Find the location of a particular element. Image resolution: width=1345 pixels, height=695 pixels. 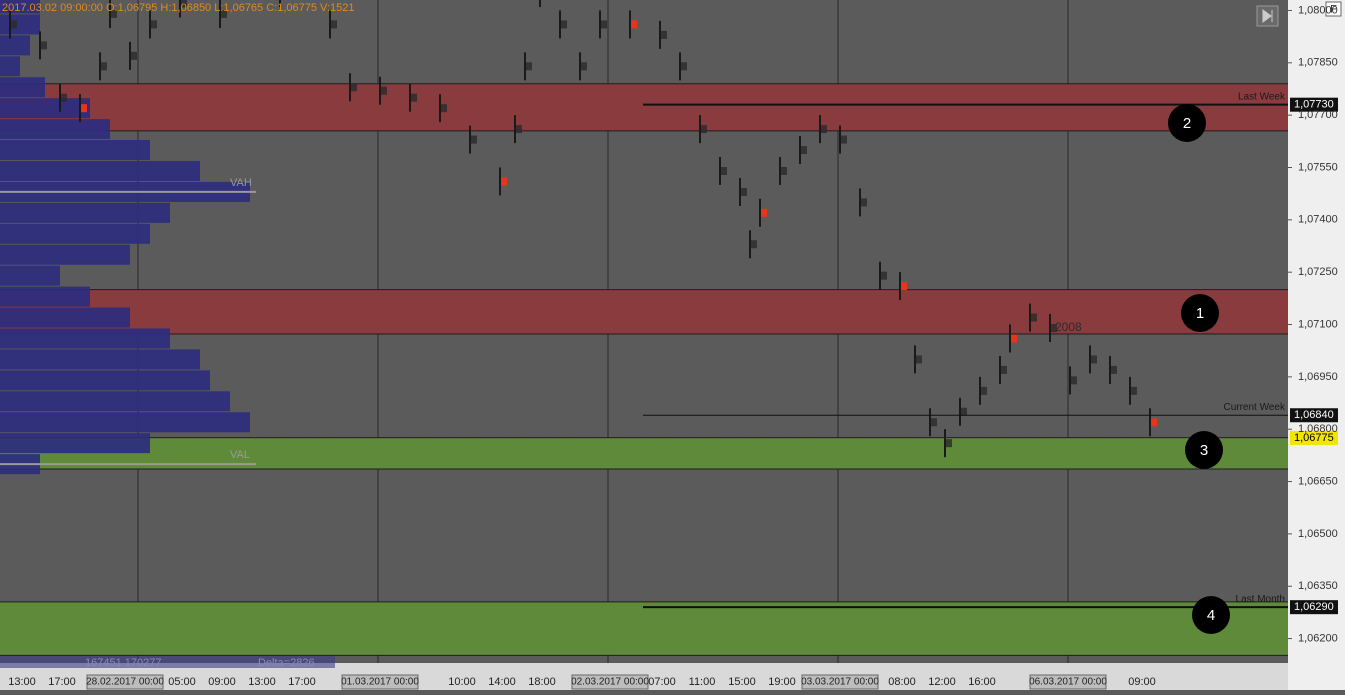

time-label: 06.03.2017 00:00 is located at coordinates (1068, 682).